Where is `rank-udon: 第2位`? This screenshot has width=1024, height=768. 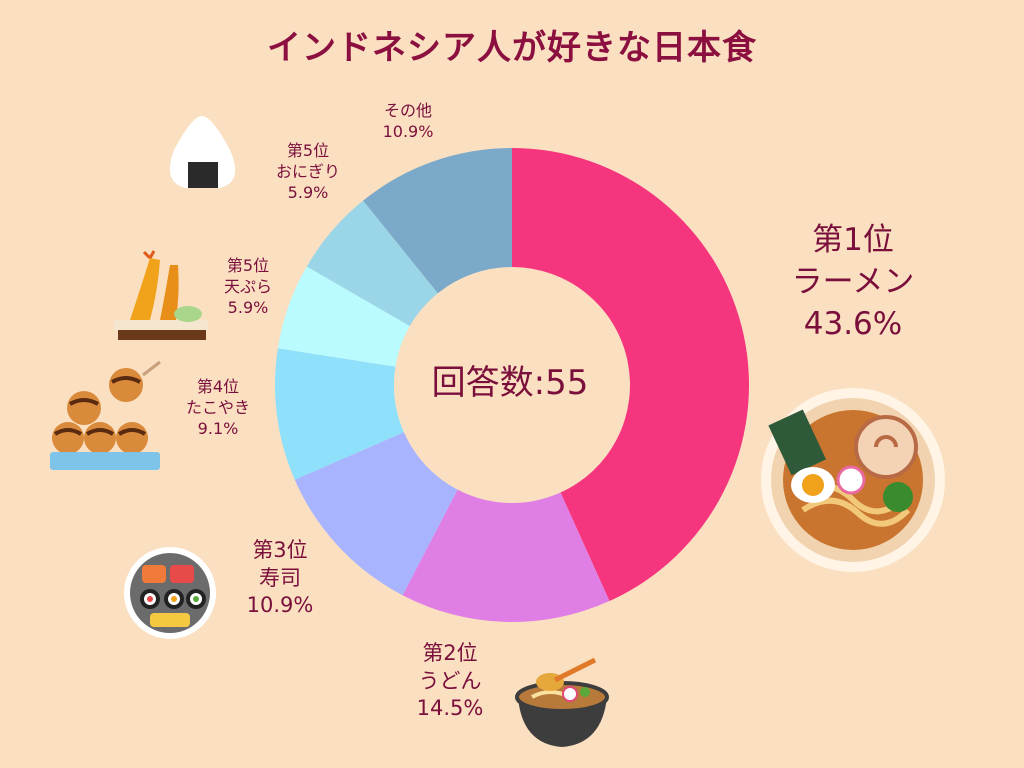 rank-udon: 第2位 is located at coordinates (450, 653).